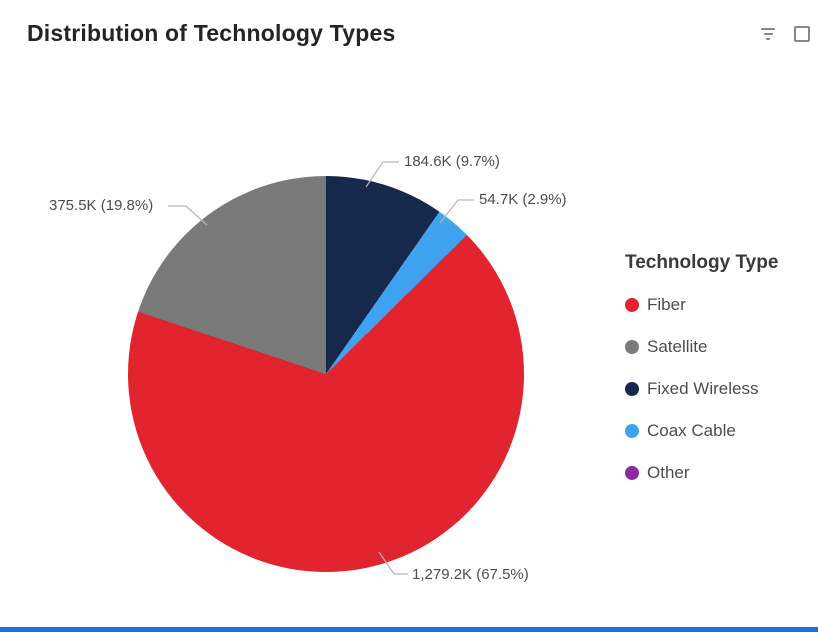 Image resolution: width=818 pixels, height=632 pixels. What do you see at coordinates (720, 473) in the screenshot?
I see `legend-item-other: Other` at bounding box center [720, 473].